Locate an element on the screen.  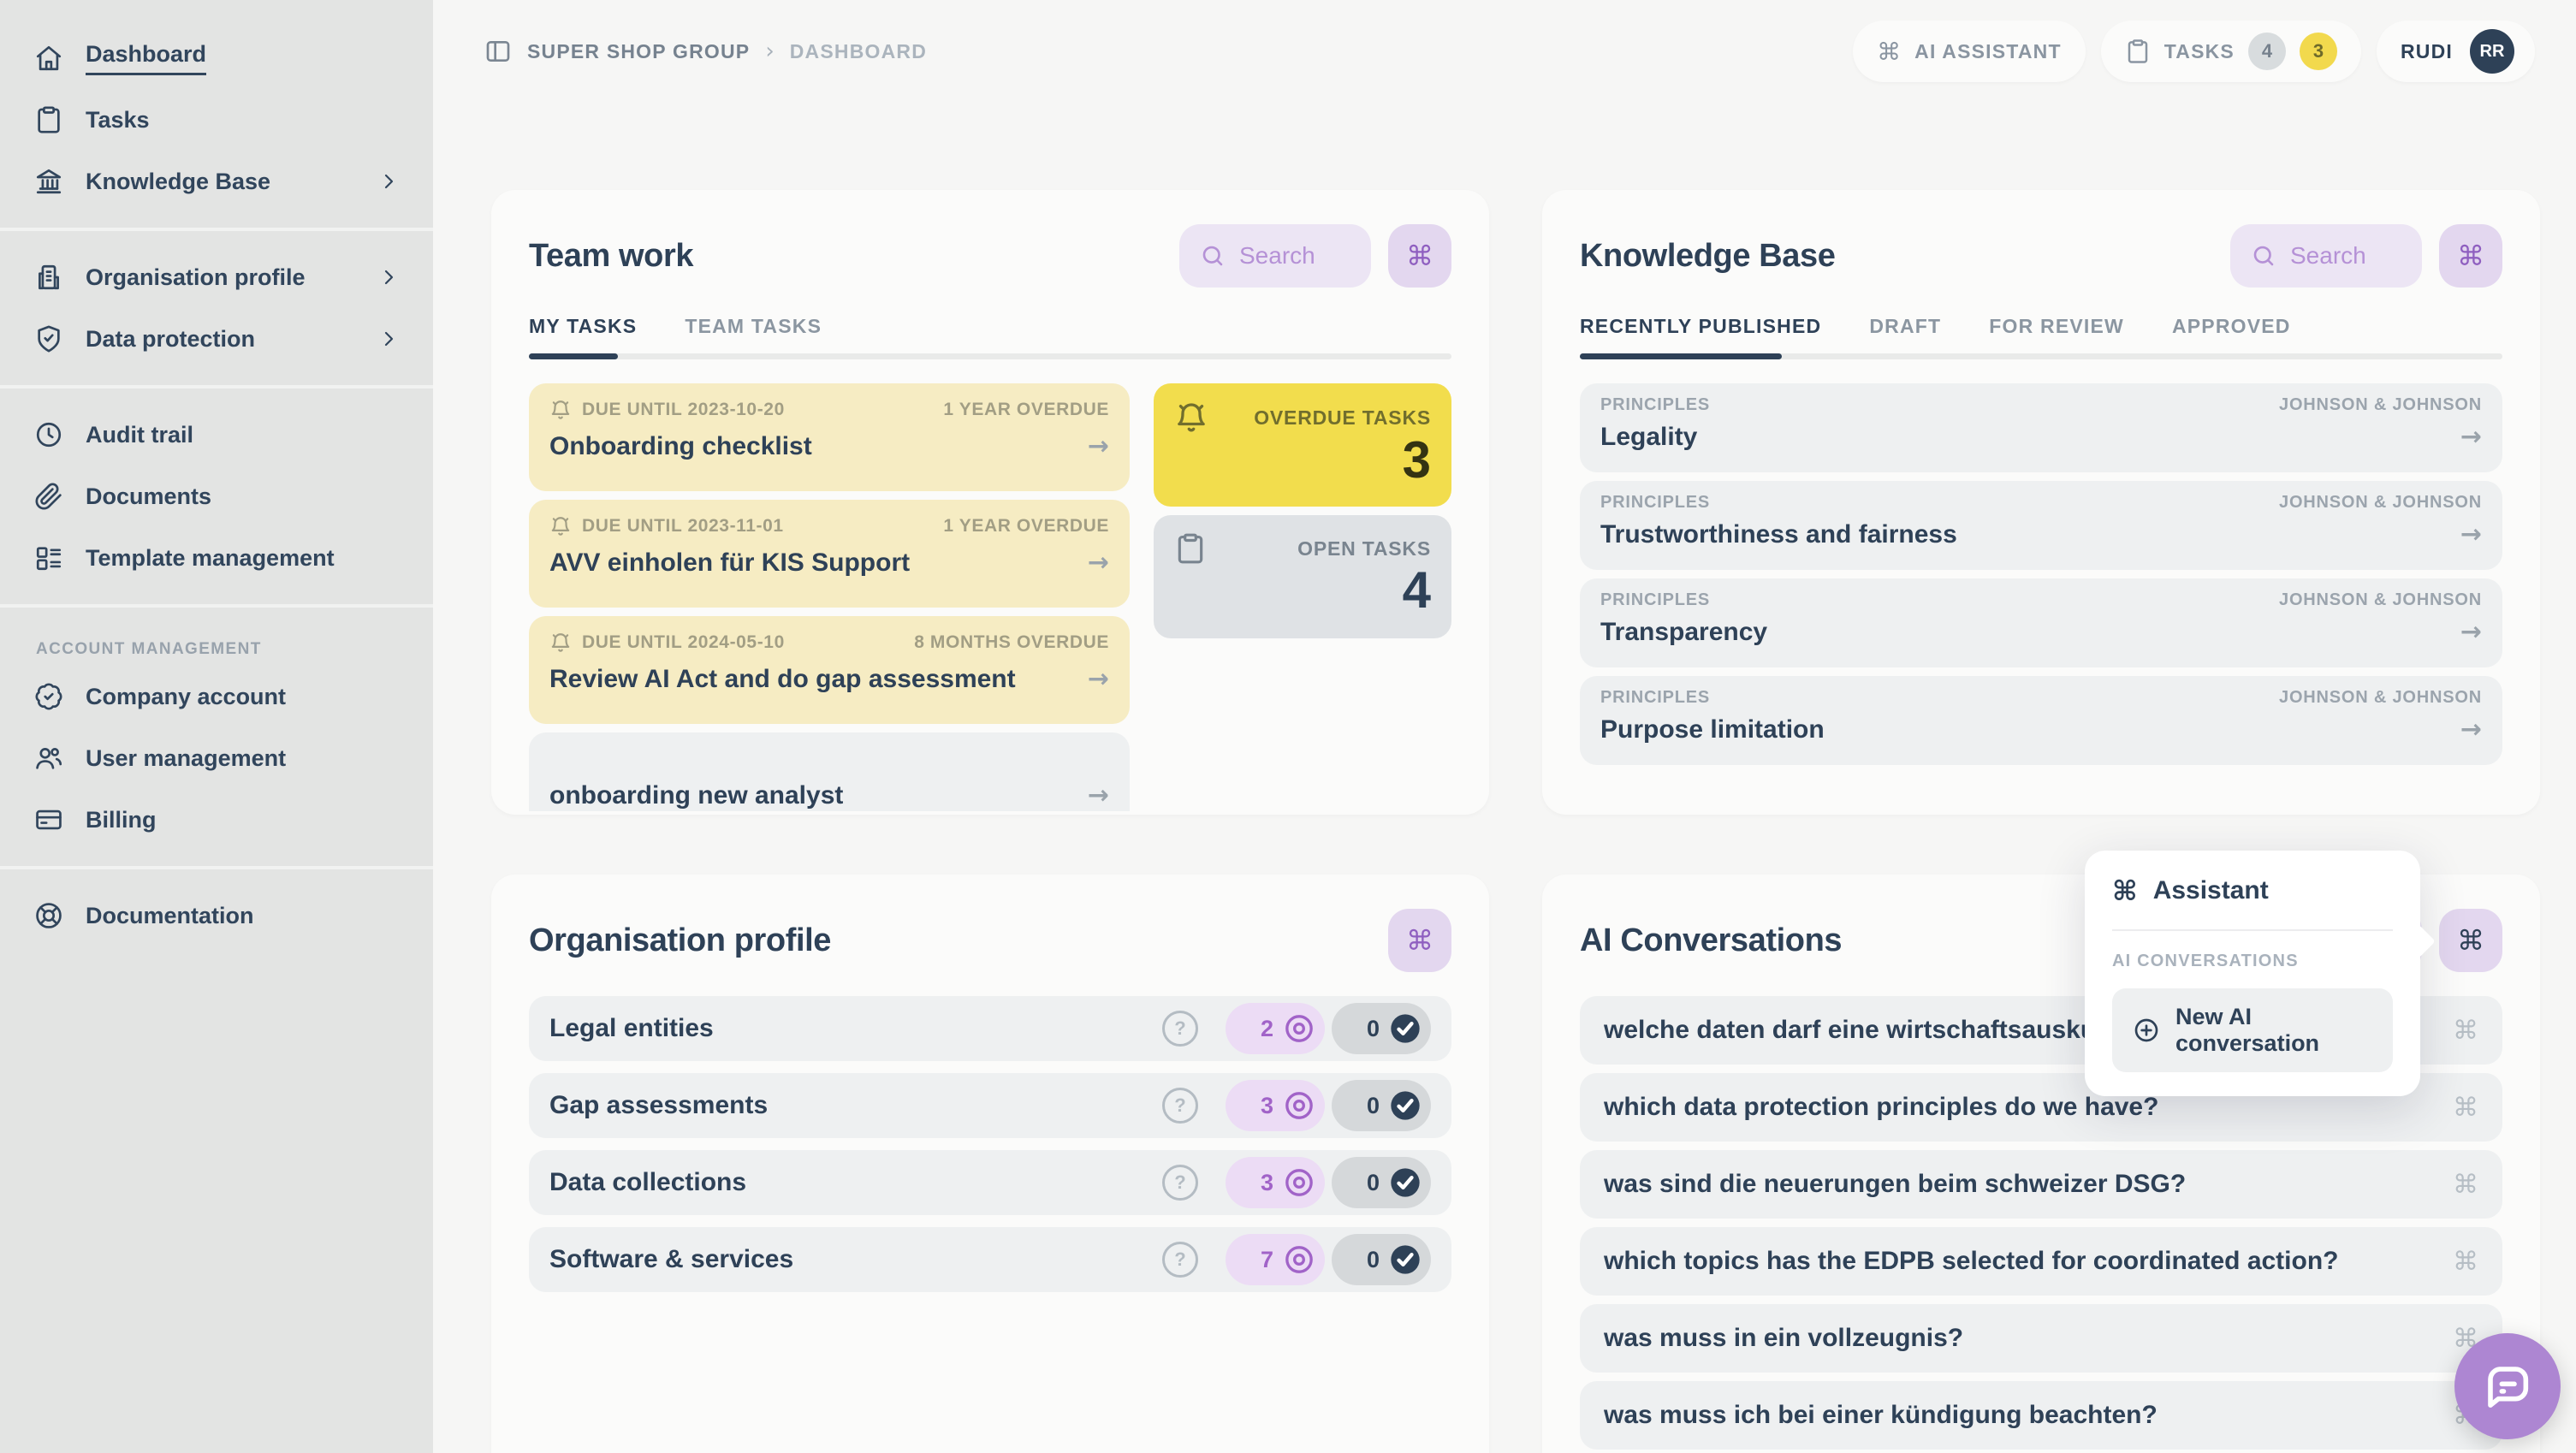
sidebar-section-help: Documentation is located at coordinates (216, 916).